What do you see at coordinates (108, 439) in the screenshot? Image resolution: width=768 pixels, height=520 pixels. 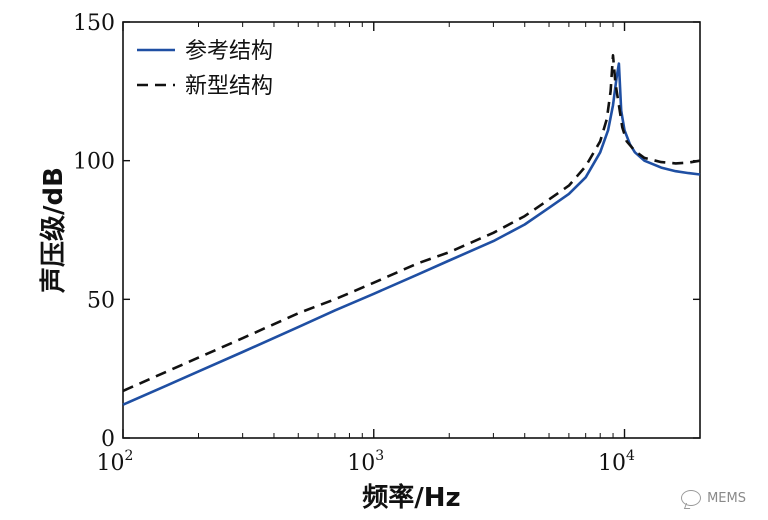 I see `y-tick-label: 0` at bounding box center [108, 439].